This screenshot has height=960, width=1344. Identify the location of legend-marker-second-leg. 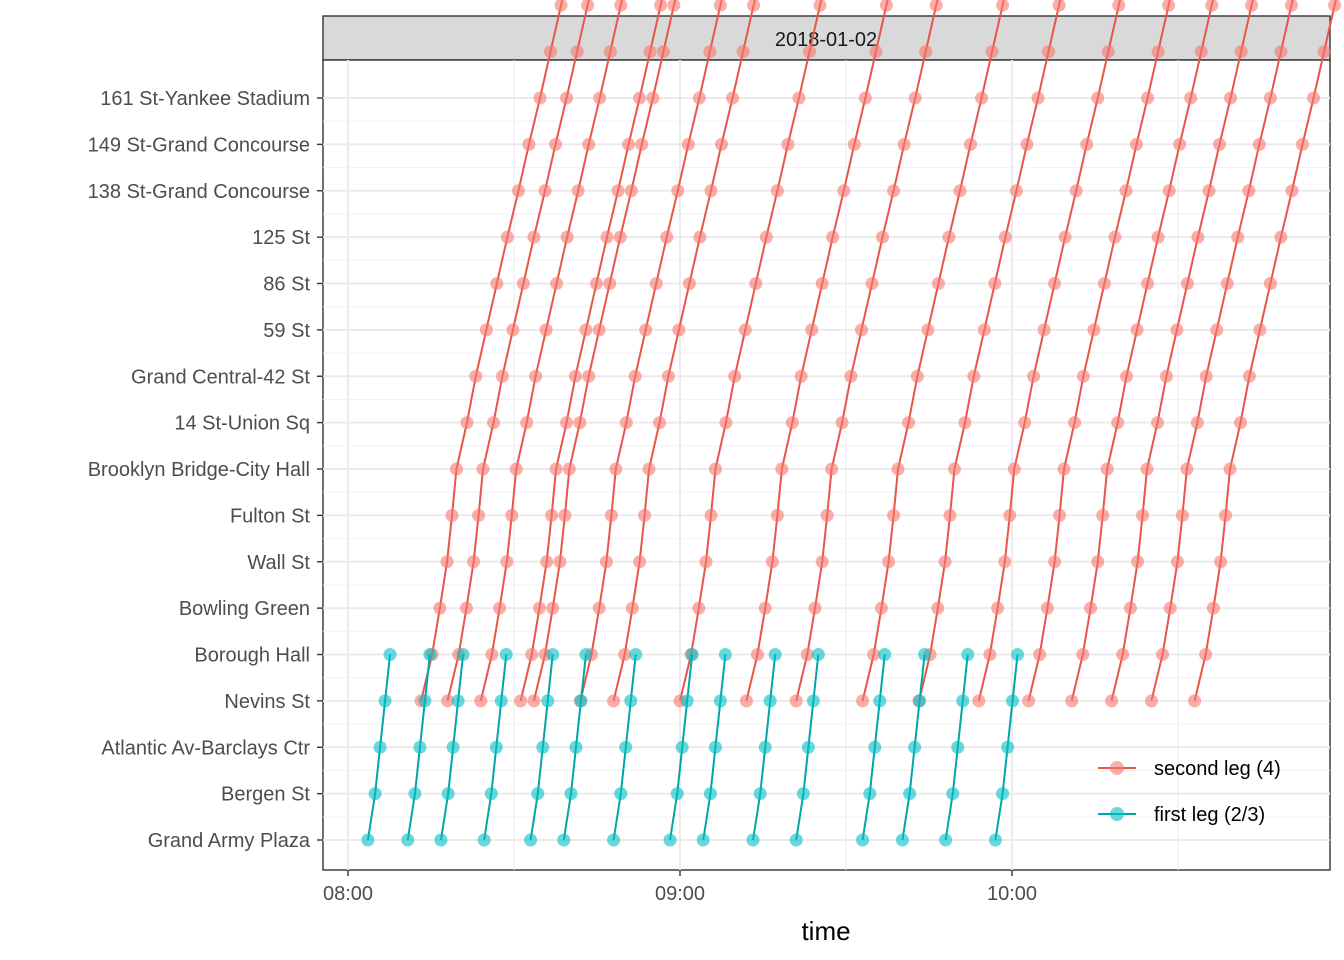
(1117, 768).